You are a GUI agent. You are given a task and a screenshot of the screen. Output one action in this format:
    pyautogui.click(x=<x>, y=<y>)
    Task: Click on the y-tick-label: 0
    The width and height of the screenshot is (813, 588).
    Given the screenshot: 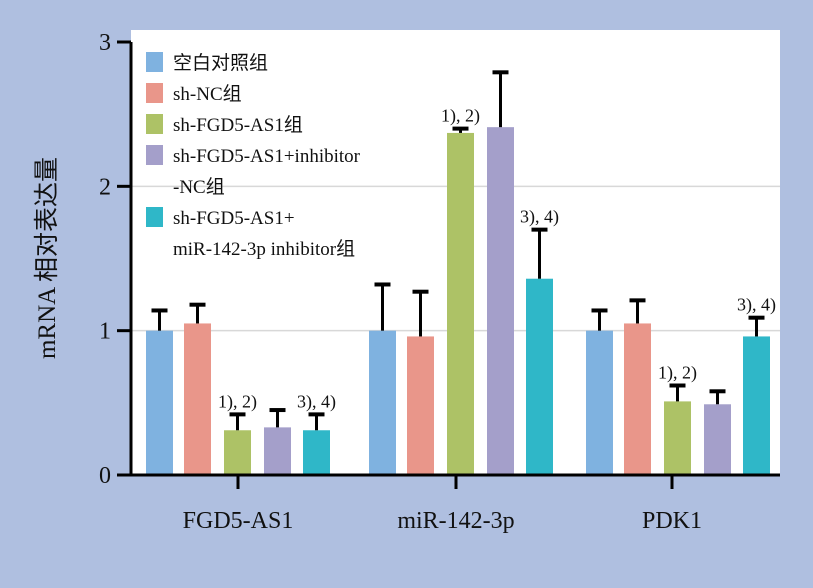 What is the action you would take?
    pyautogui.click(x=105, y=476)
    